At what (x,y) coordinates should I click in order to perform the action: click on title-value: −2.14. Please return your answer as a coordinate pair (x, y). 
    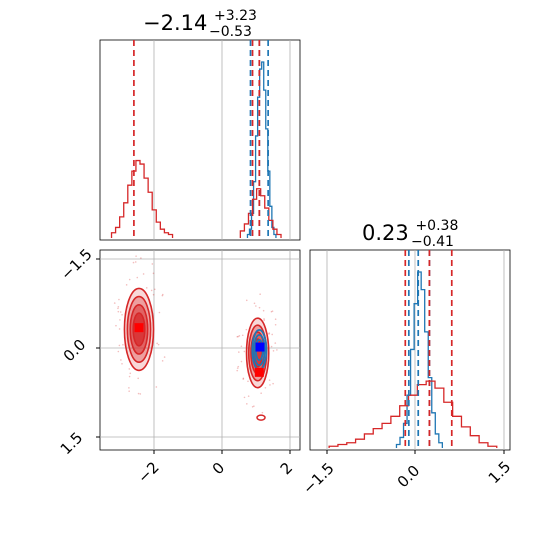
    Looking at the image, I should click on (175, 23).